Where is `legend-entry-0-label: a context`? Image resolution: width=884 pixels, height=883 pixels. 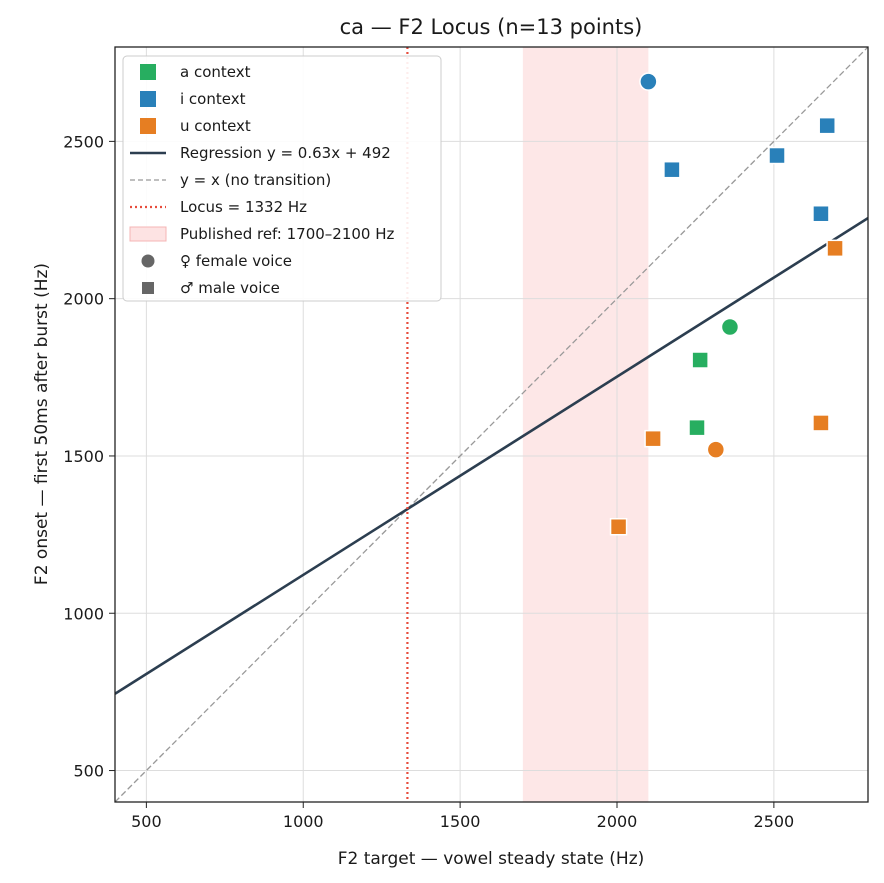 legend-entry-0-label: a context is located at coordinates (215, 72).